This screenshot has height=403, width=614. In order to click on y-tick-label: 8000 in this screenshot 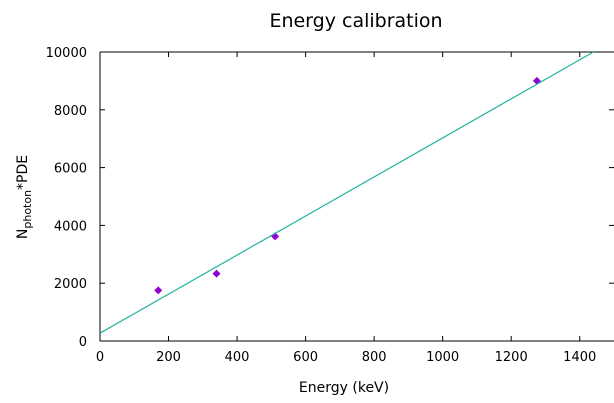, I will do `click(70, 111)`.